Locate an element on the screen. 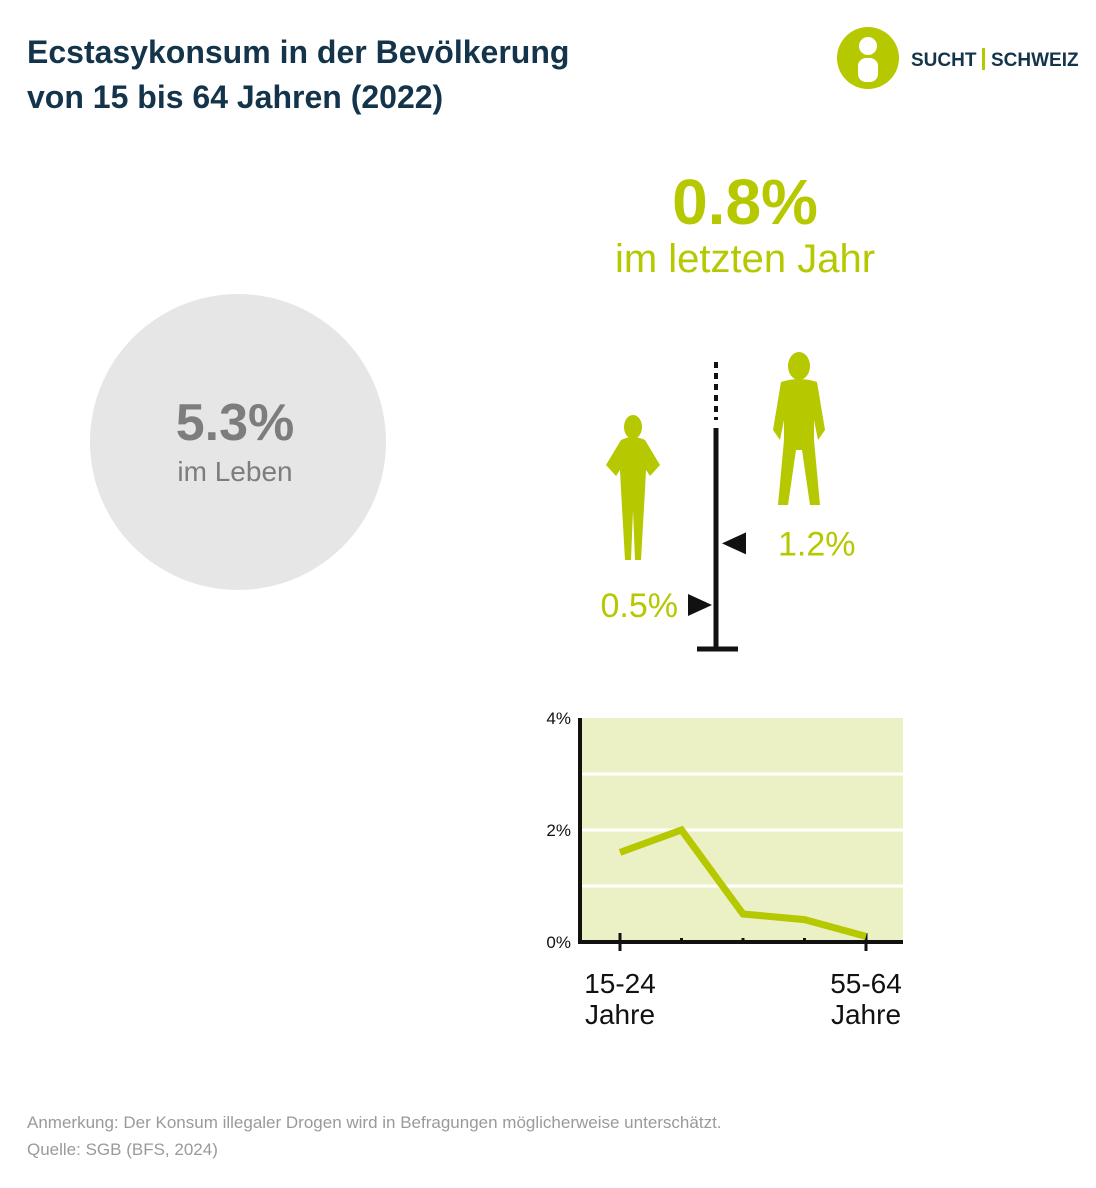 The width and height of the screenshot is (1096, 1188). y-tick-label: 2% is located at coordinates (558, 830).